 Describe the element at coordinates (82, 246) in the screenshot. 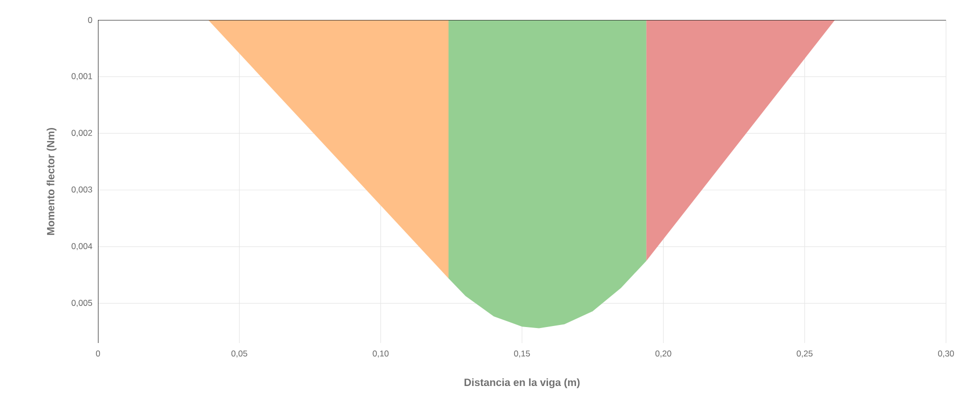

I see `y-tick-label: 0,004` at that location.